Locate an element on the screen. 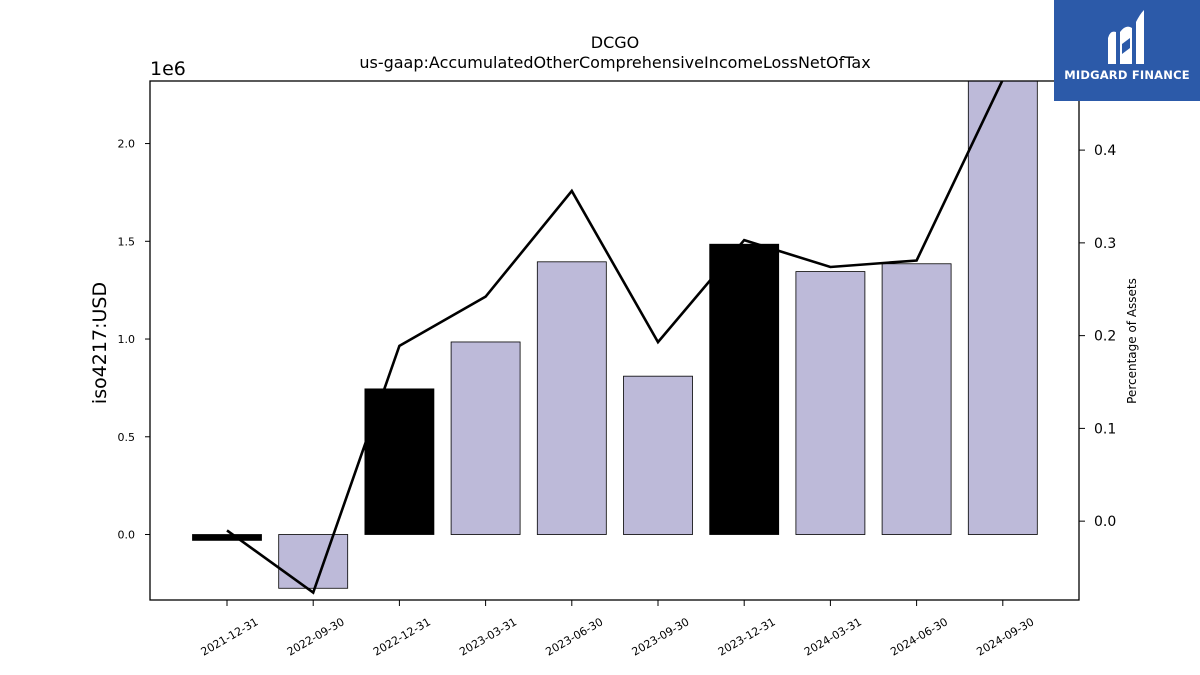 The image size is (1200, 675). x-tick-label: 2021-12-31 is located at coordinates (230, 636).